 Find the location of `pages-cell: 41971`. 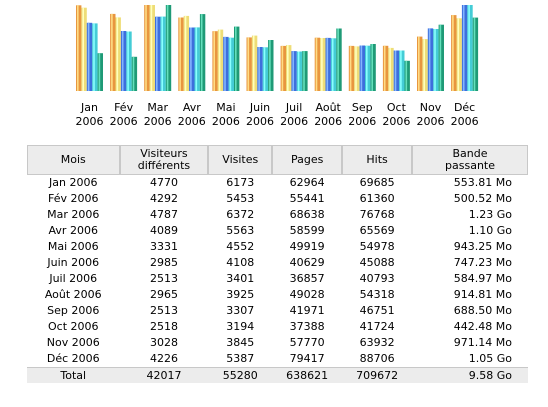

pages-cell: 41971 is located at coordinates (307, 310).